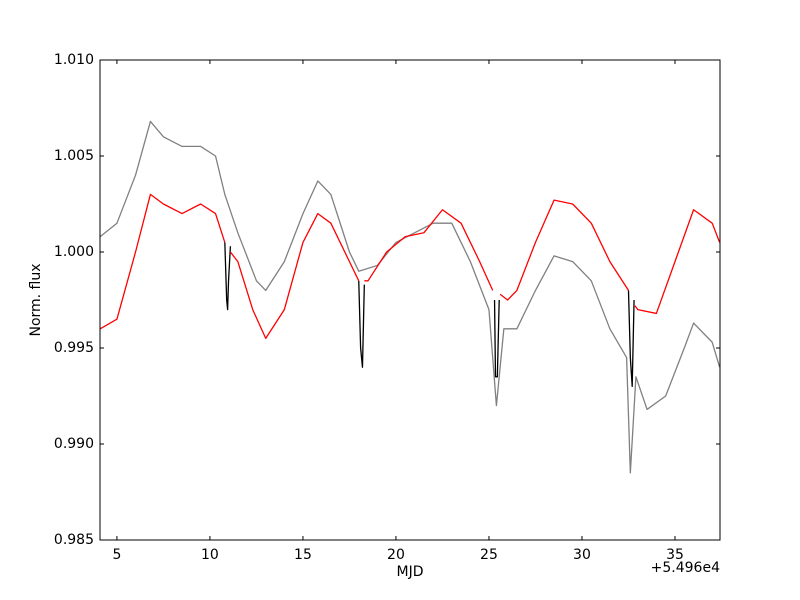 This screenshot has height=600, width=800. Describe the element at coordinates (303, 555) in the screenshot. I see `x-tick-label: 15` at that location.